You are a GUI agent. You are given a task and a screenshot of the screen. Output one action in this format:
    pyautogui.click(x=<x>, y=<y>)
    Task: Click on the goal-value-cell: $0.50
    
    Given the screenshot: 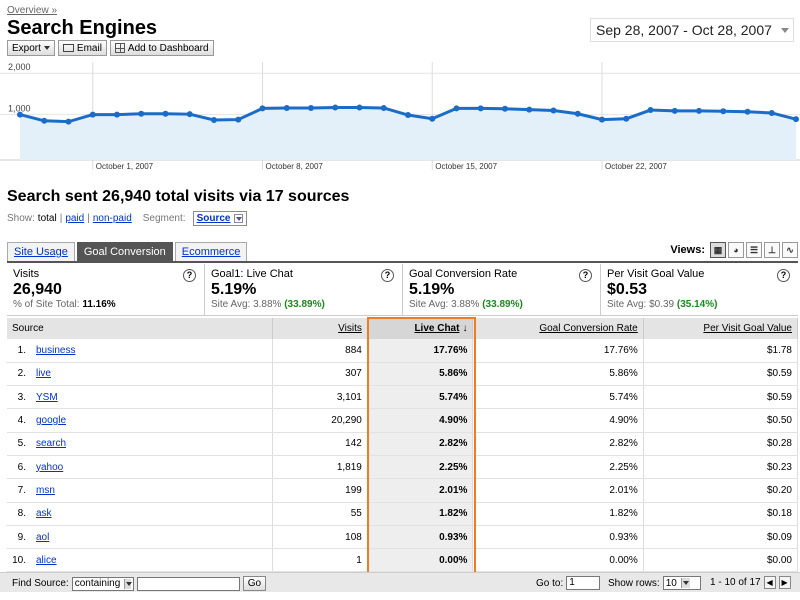 What is the action you would take?
    pyautogui.click(x=721, y=420)
    